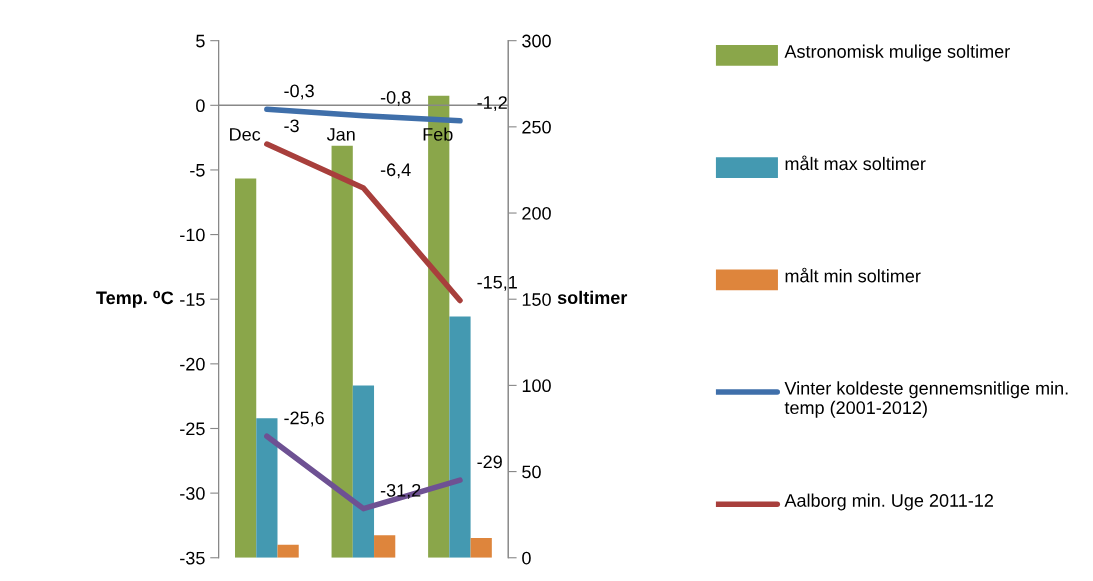  What do you see at coordinates (395, 171) in the screenshot?
I see `data-label: -6,4` at bounding box center [395, 171].